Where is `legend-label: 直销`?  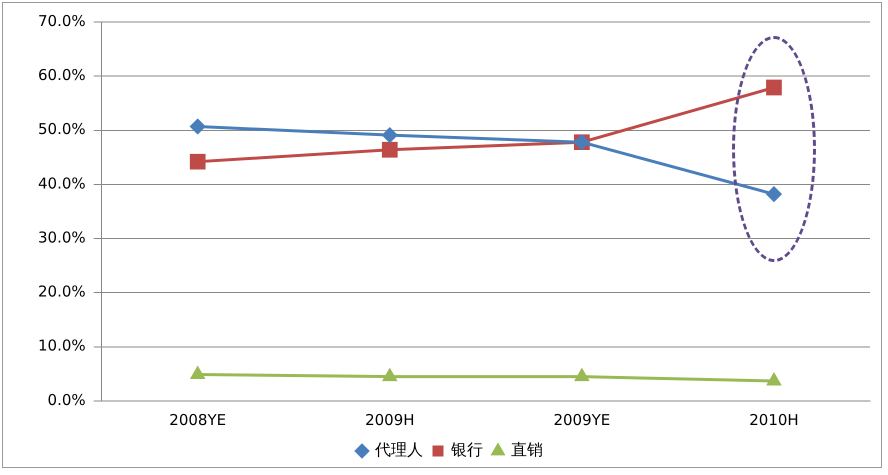 legend-label: 直销 is located at coordinates (527, 450).